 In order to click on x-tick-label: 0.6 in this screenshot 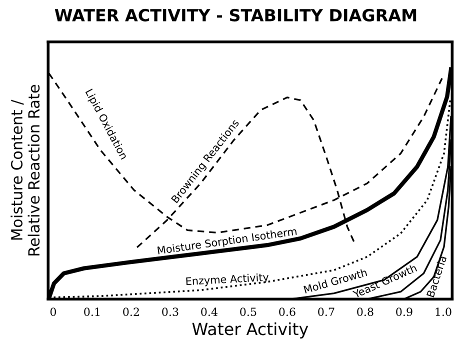, I will do `click(287, 312)`.